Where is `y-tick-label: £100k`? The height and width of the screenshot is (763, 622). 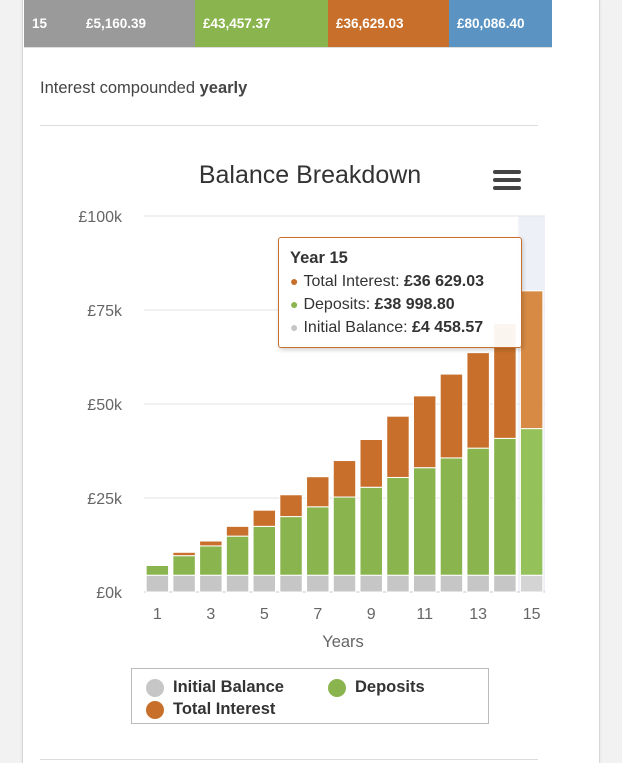 y-tick-label: £100k is located at coordinates (100, 217).